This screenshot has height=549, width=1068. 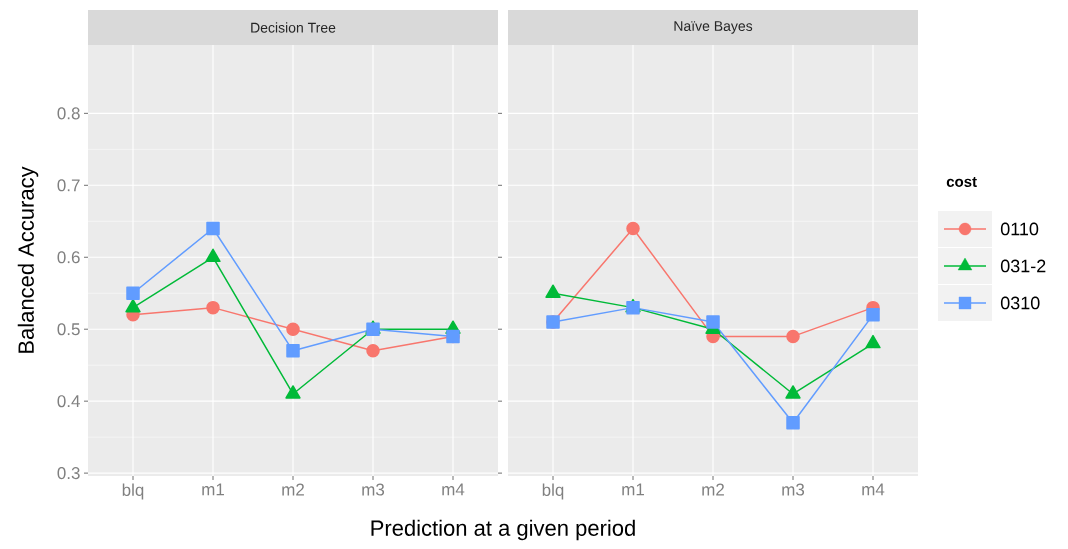 What do you see at coordinates (68, 473) in the screenshot?
I see `y-tick-label: 0.3` at bounding box center [68, 473].